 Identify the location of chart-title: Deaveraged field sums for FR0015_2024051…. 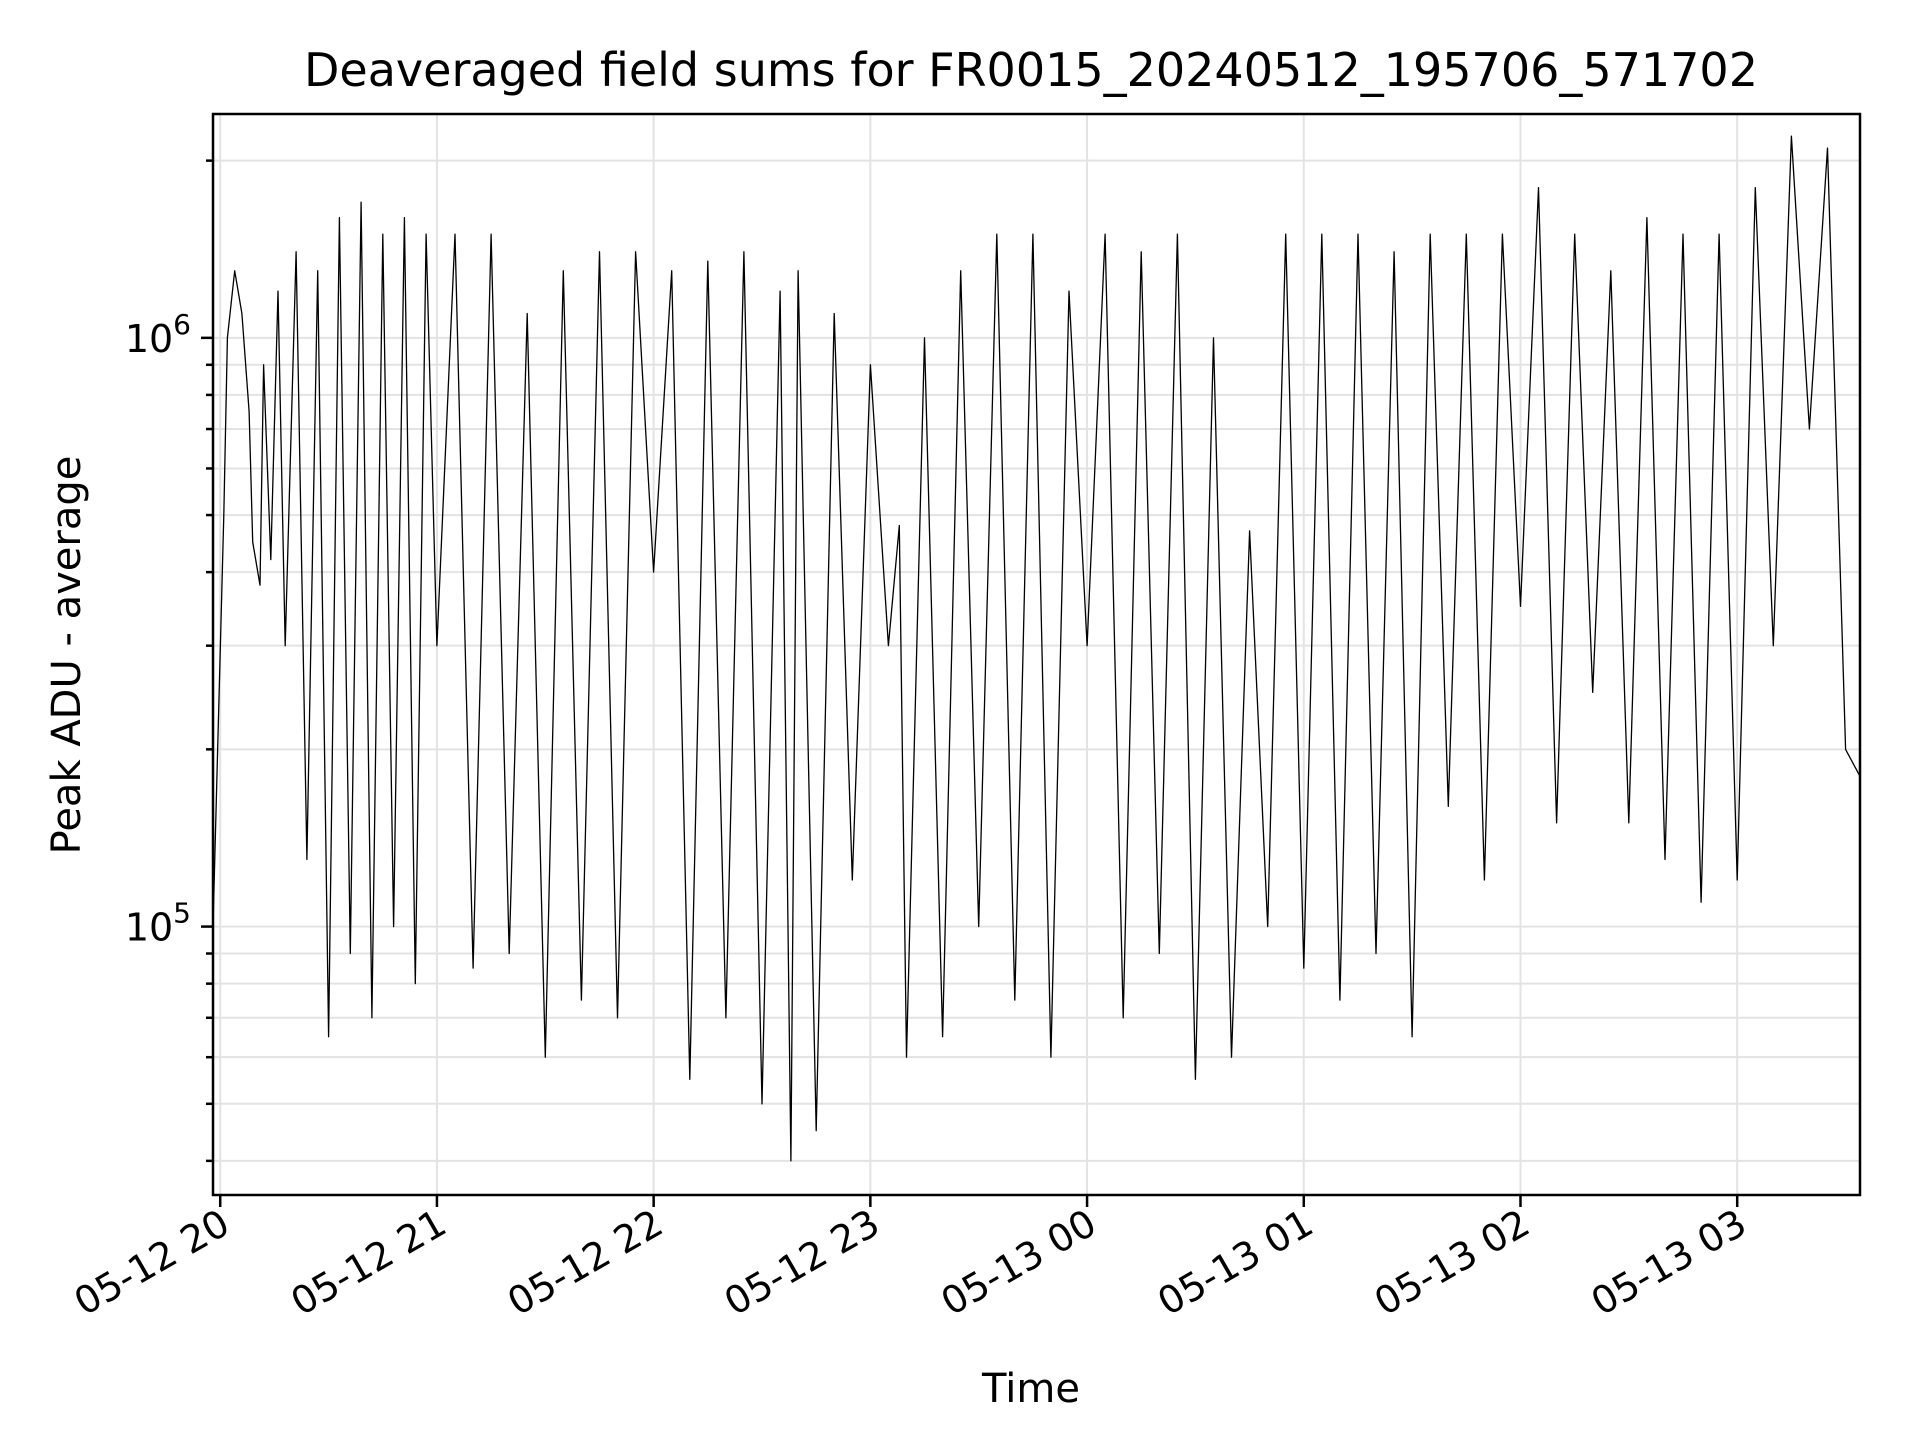
(1031, 70).